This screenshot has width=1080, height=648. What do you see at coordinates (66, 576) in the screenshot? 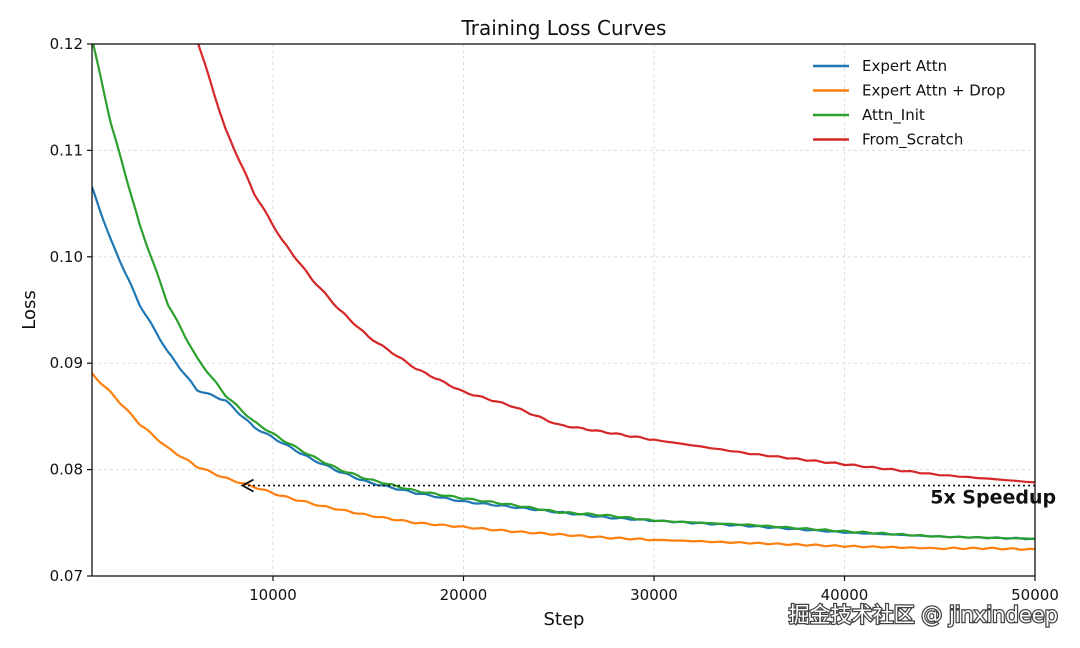
I see `y-tick-label: 0.07` at bounding box center [66, 576].